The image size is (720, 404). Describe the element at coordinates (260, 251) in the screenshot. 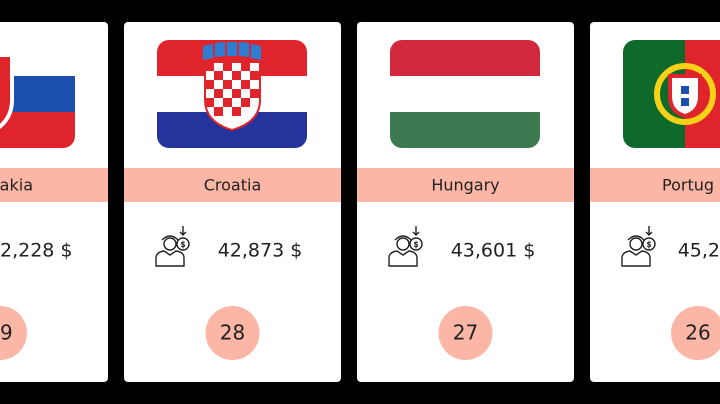

I see `income-value: 42,873 $` at that location.